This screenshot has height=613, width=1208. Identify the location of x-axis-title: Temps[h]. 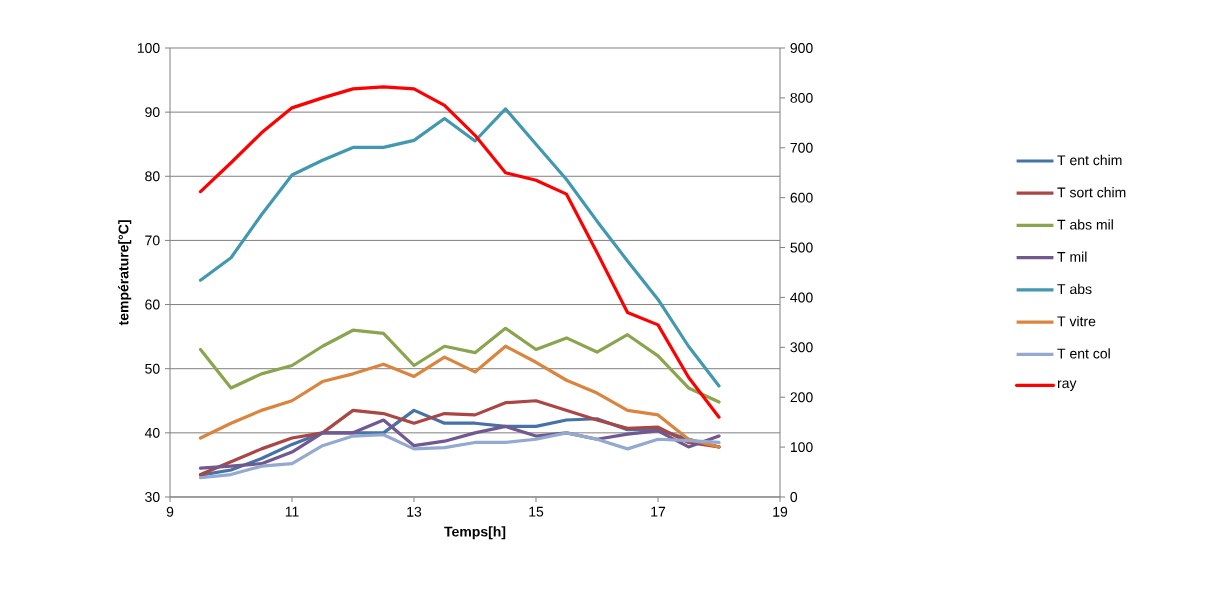
(475, 533).